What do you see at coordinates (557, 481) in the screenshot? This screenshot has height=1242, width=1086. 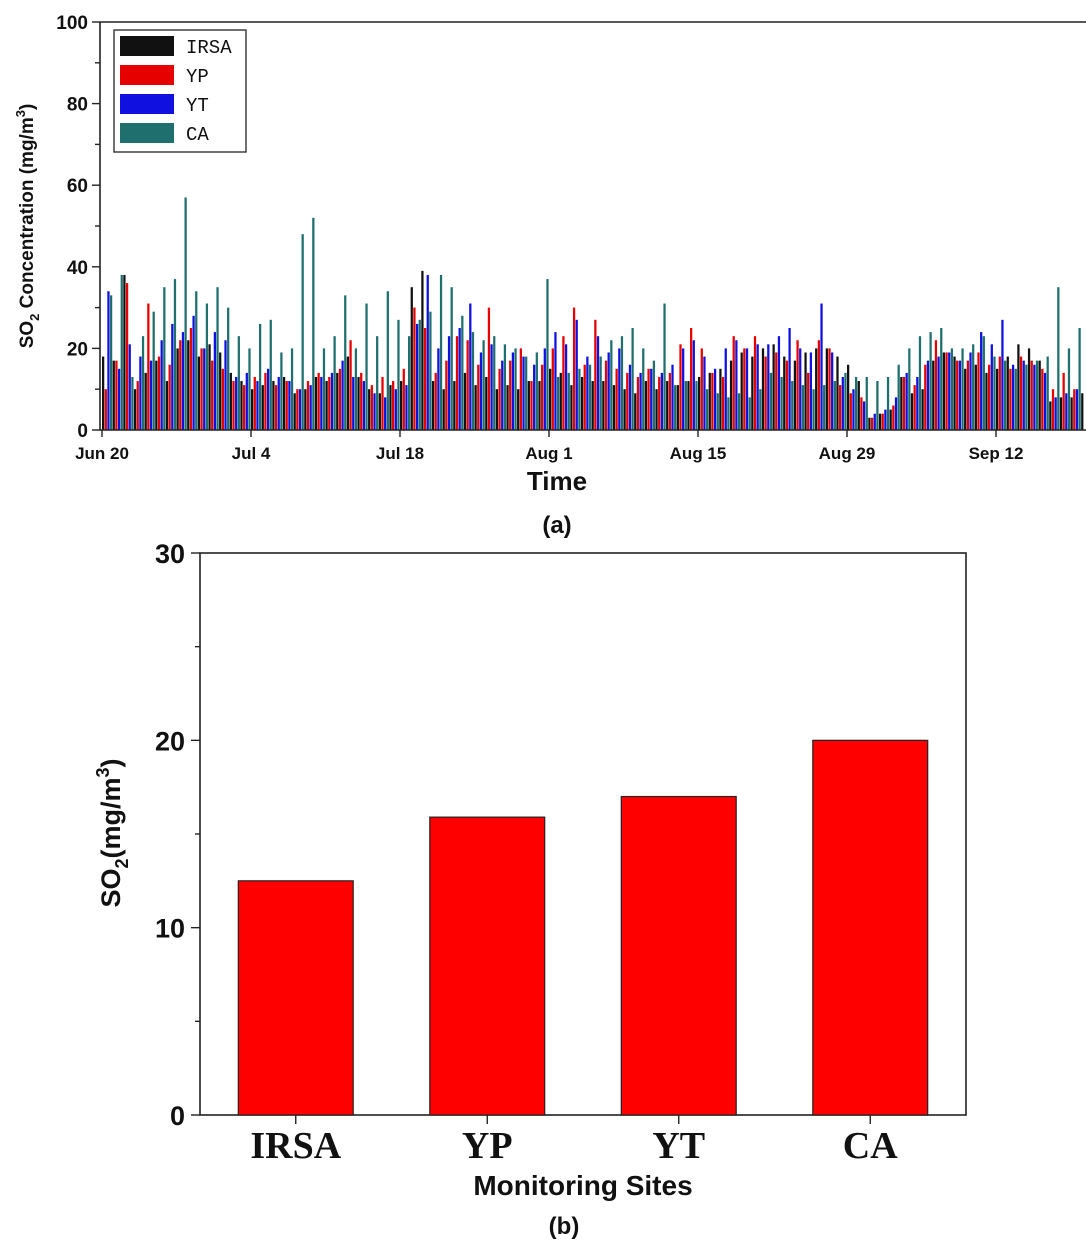 I see `panel-a-x-axis-label: Time` at bounding box center [557, 481].